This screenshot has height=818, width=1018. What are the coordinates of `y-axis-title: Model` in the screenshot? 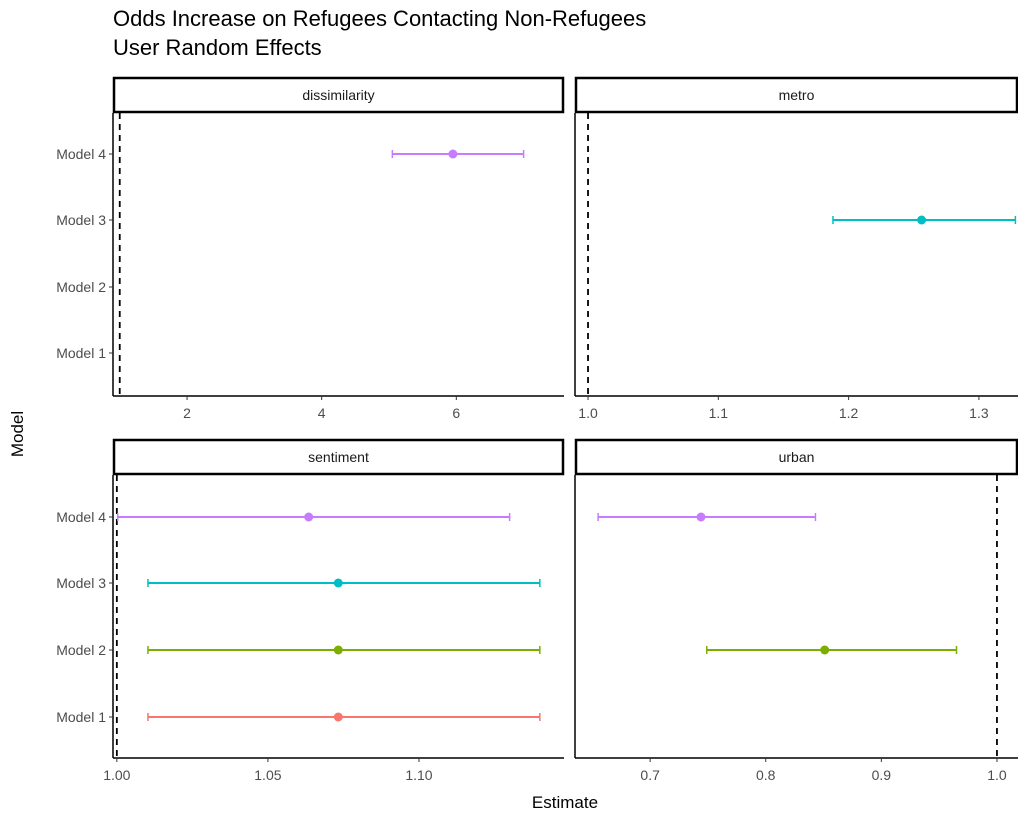 It's located at (17, 434).